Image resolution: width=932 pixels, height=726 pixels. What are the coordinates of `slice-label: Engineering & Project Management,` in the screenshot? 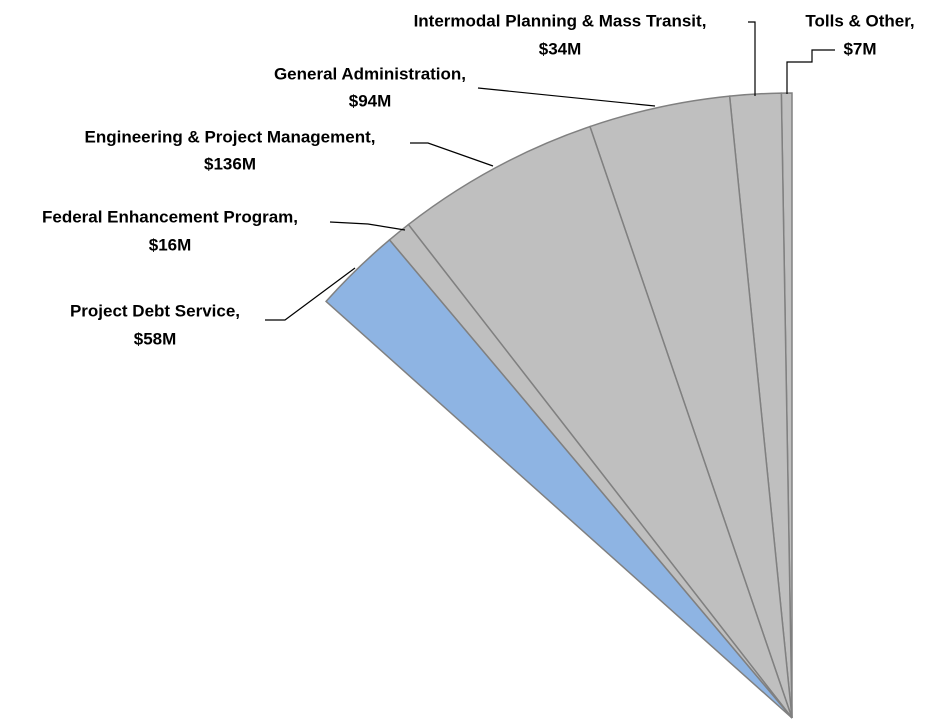 It's located at (230, 136).